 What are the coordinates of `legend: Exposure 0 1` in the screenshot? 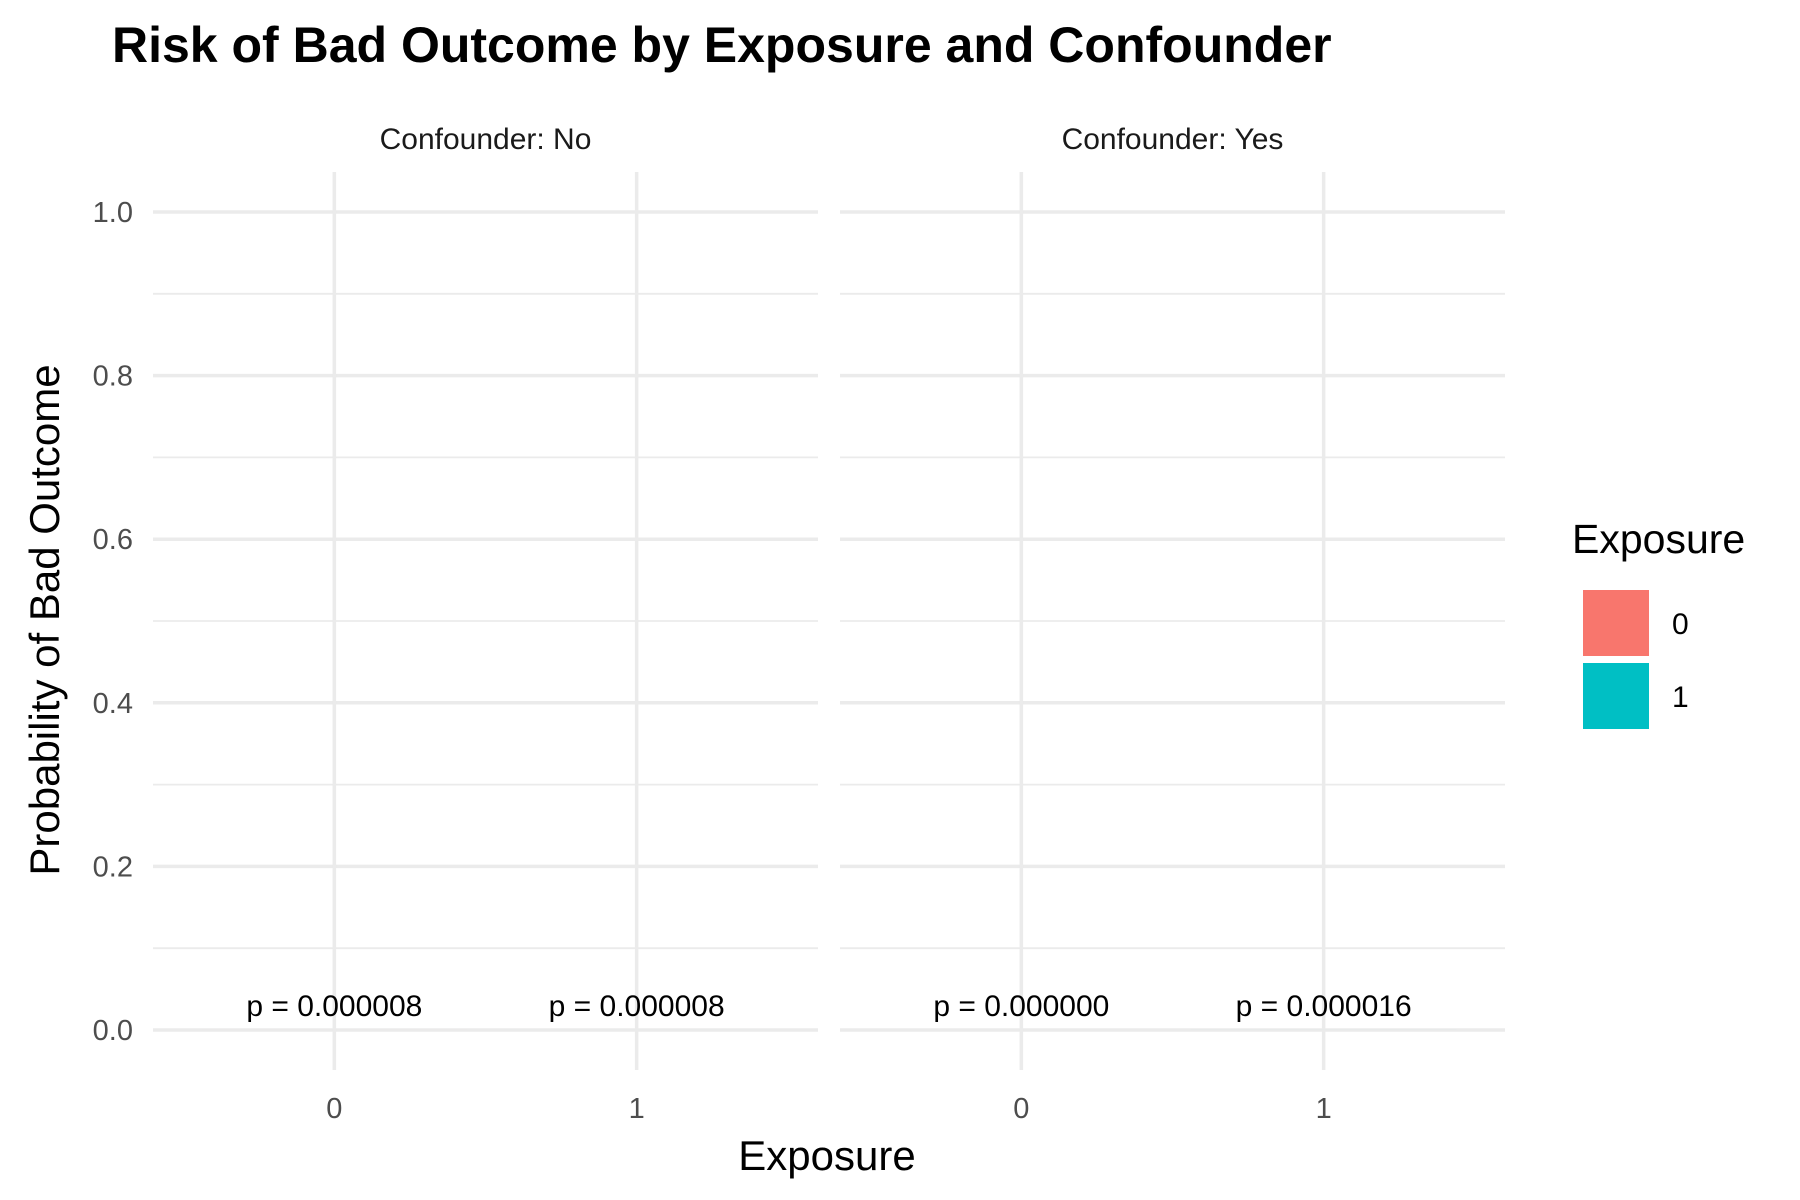 It's located at (1658, 622).